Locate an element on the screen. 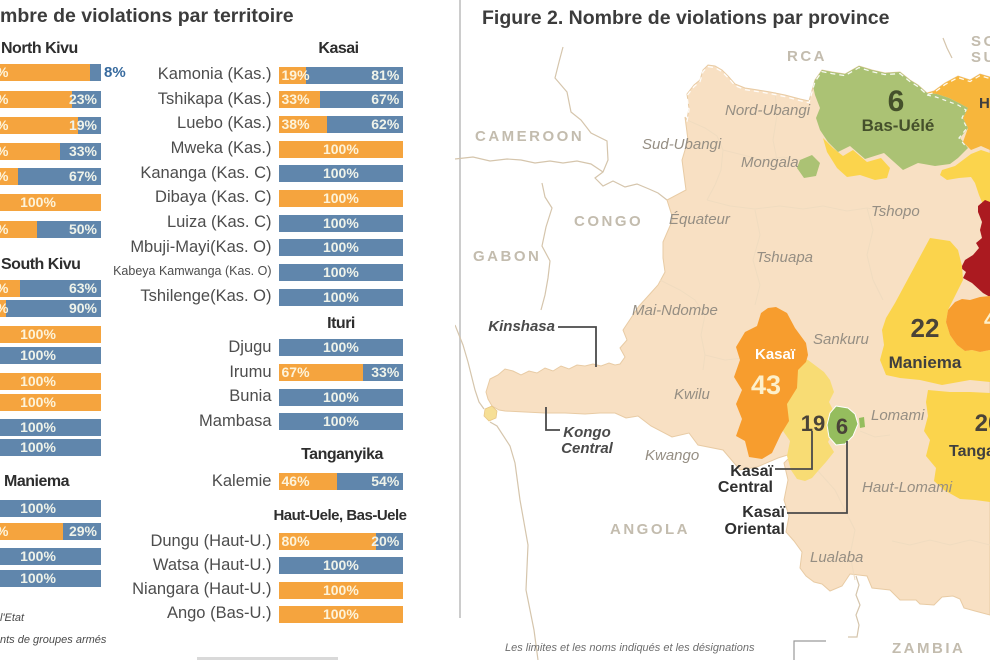 This screenshot has height=660, width=990. svg-text: Équateur is located at coordinates (700, 219).